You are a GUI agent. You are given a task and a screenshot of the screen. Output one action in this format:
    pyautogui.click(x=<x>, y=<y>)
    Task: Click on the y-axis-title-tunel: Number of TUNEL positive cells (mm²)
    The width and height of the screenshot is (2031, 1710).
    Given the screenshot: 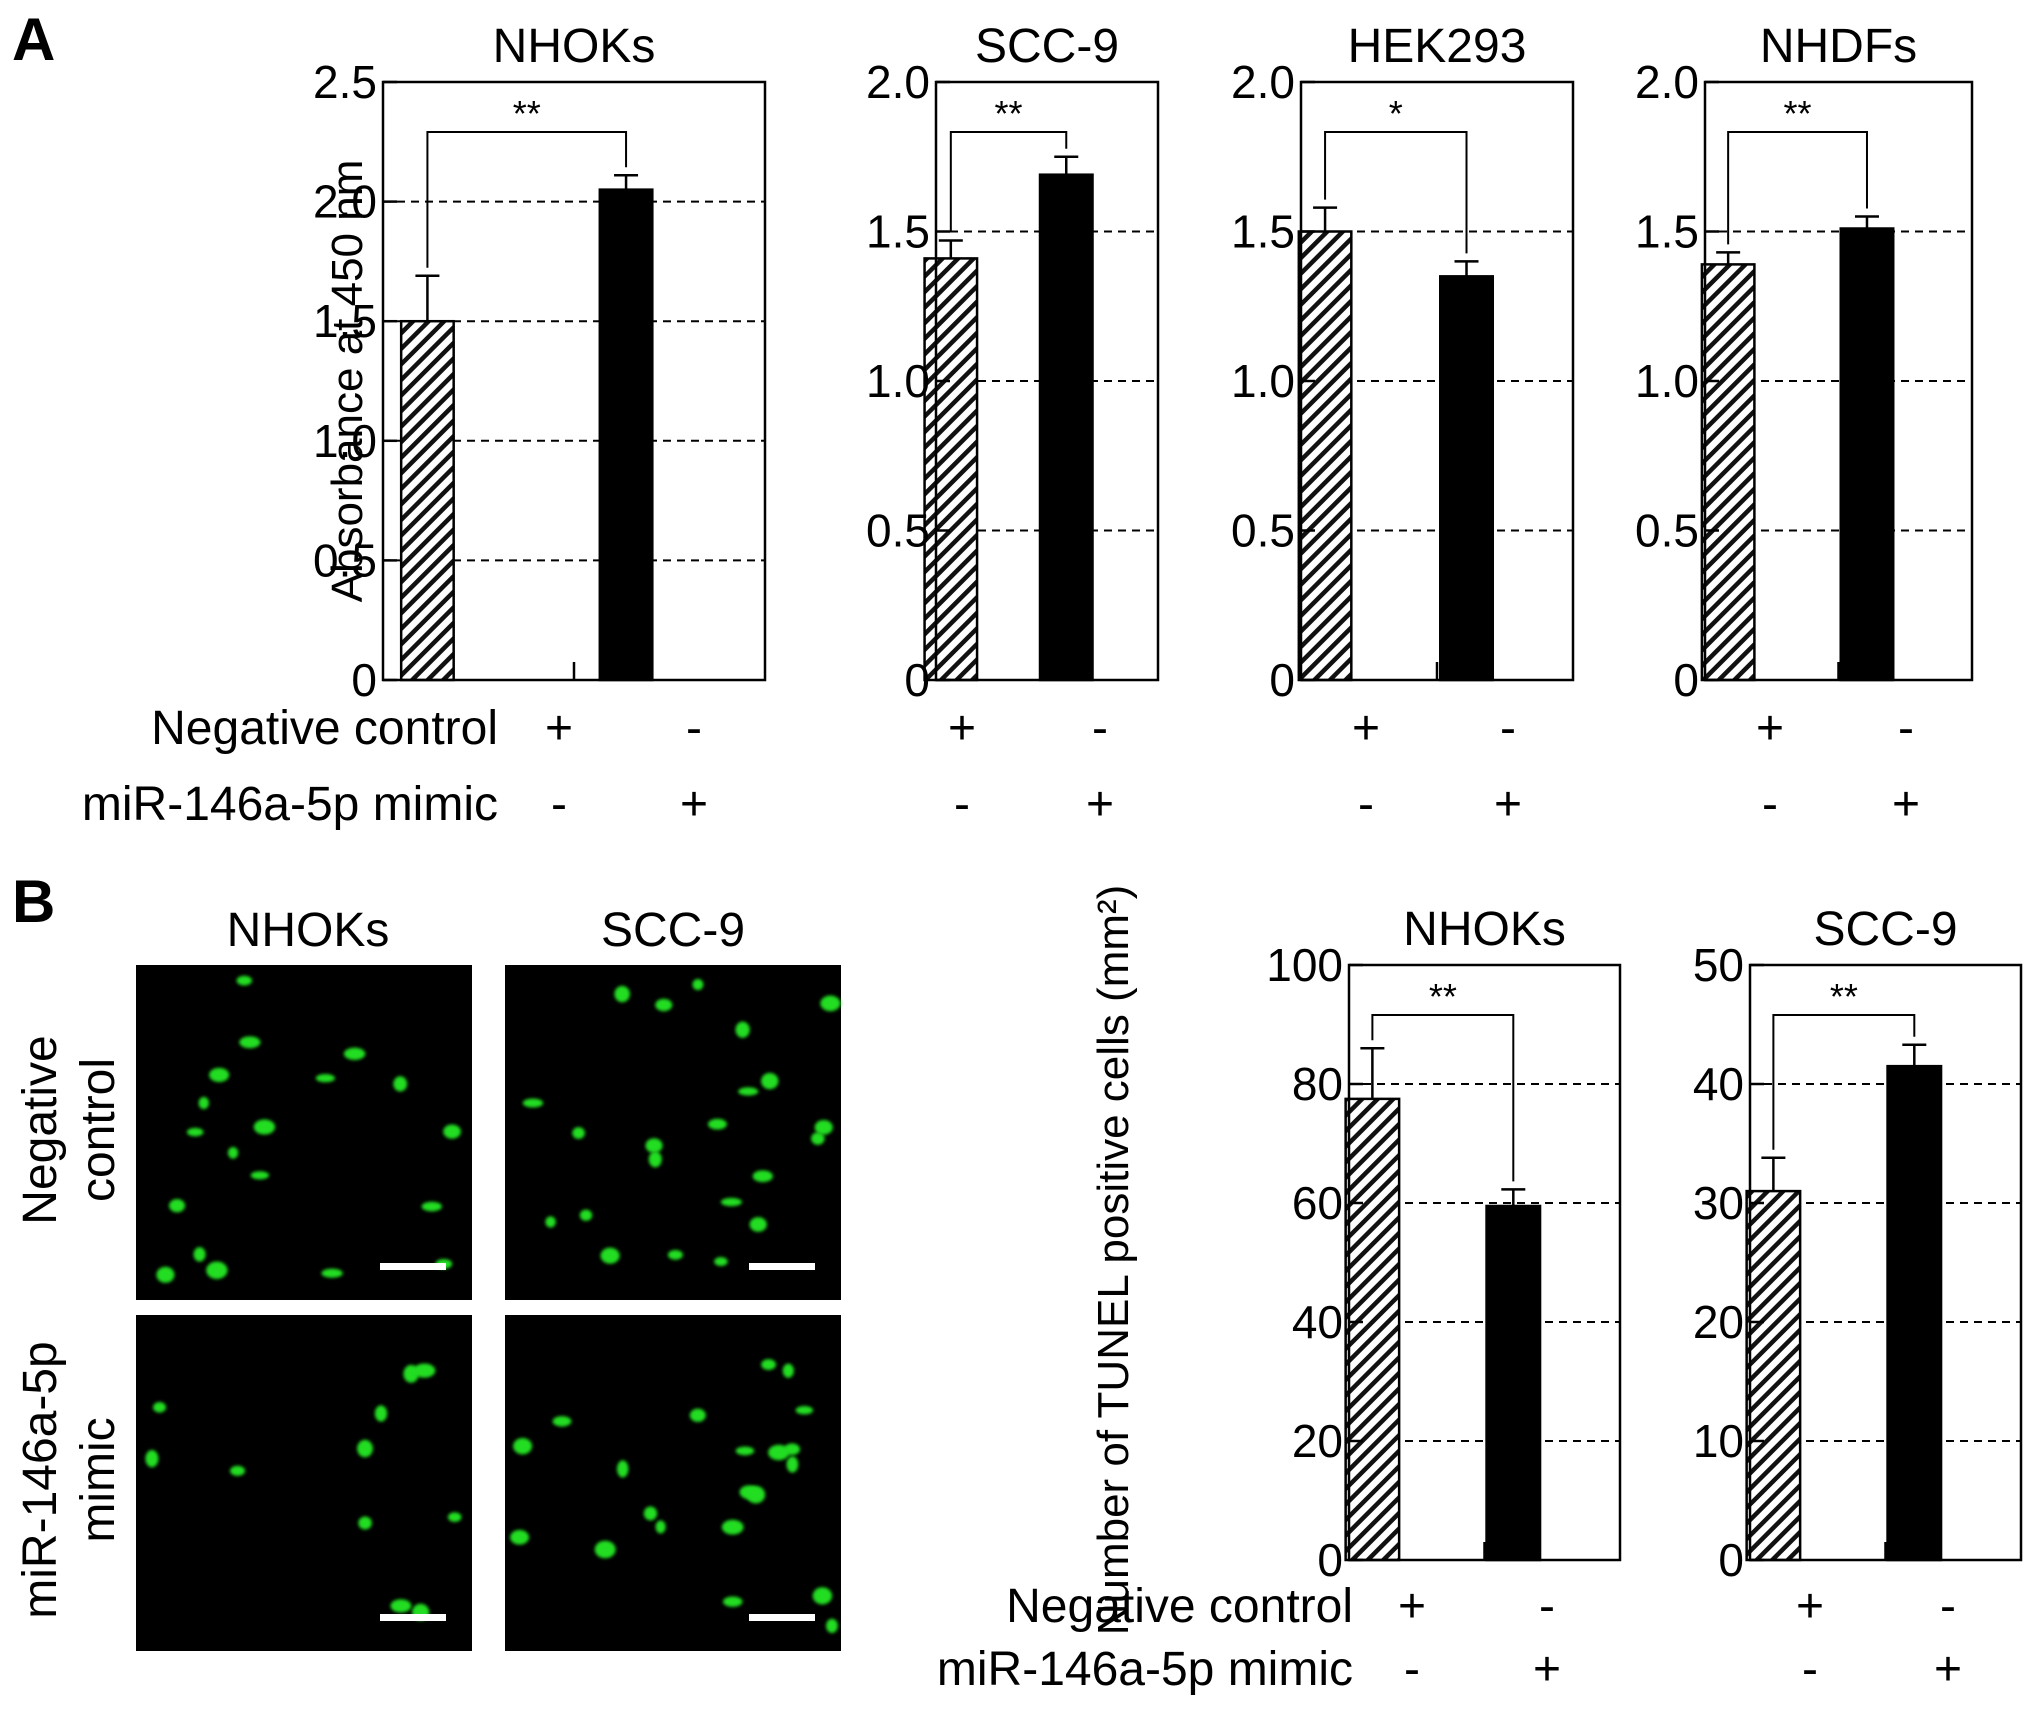 What is the action you would take?
    pyautogui.click(x=1113, y=1260)
    